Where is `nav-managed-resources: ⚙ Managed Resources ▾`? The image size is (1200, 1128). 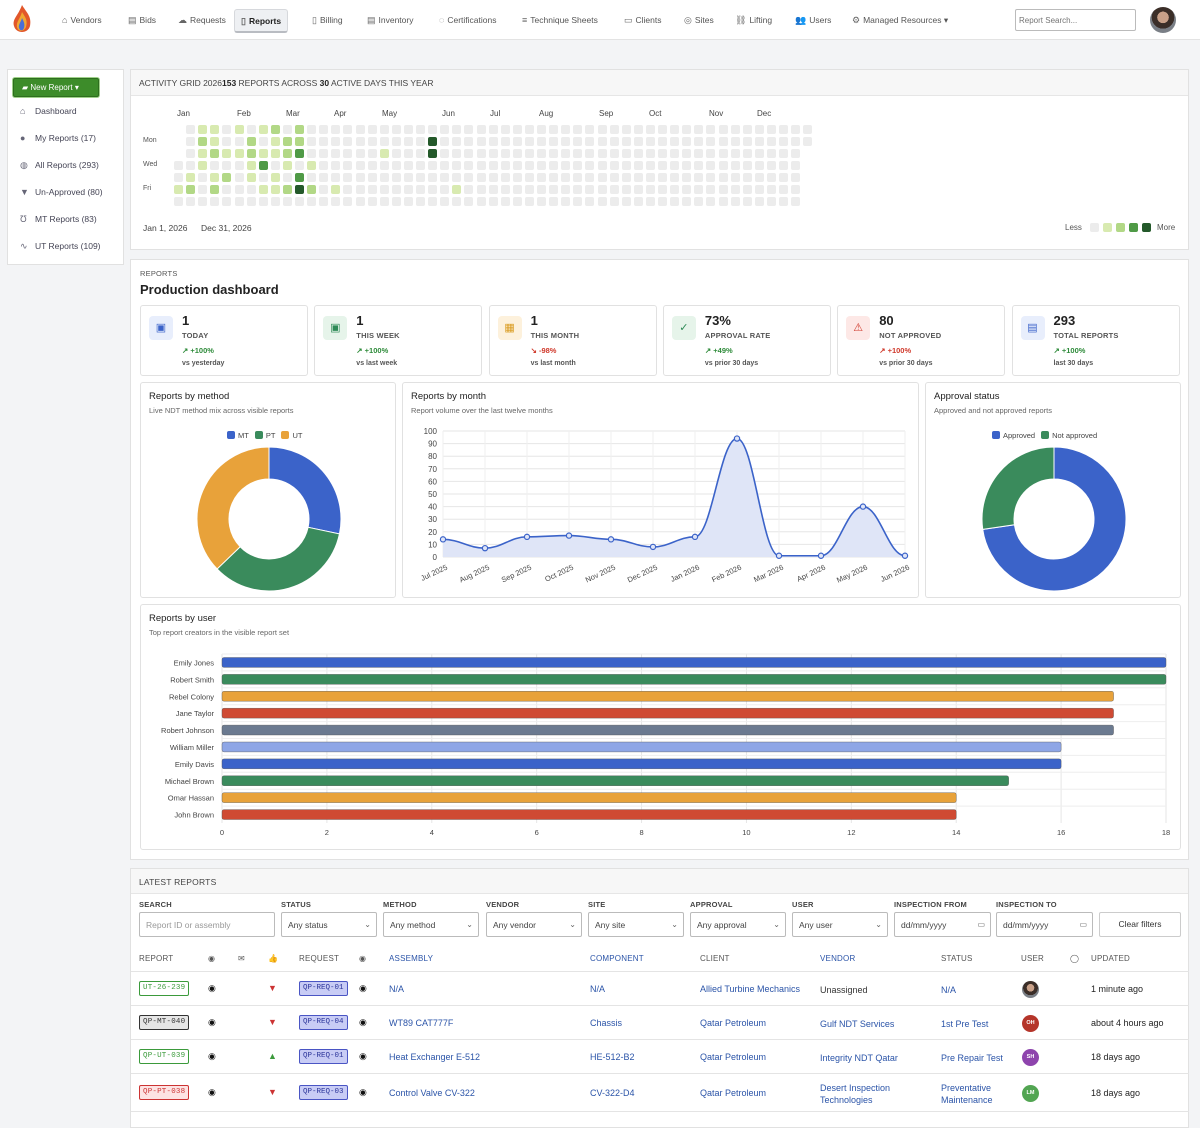 nav-managed-resources: ⚙ Managed Resources ▾ is located at coordinates (900, 21).